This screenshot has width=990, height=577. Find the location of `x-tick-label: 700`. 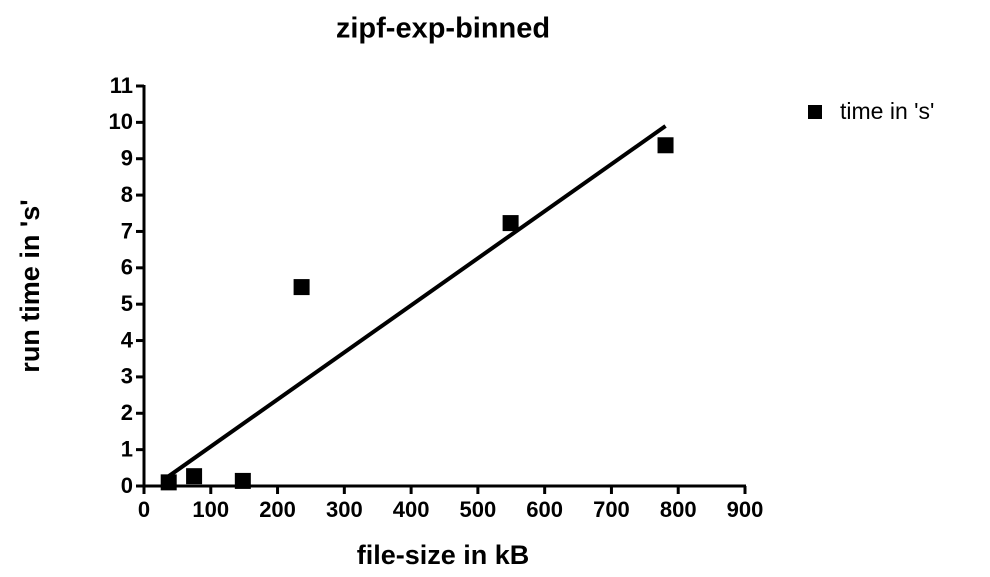

x-tick-label: 700 is located at coordinates (611, 509).